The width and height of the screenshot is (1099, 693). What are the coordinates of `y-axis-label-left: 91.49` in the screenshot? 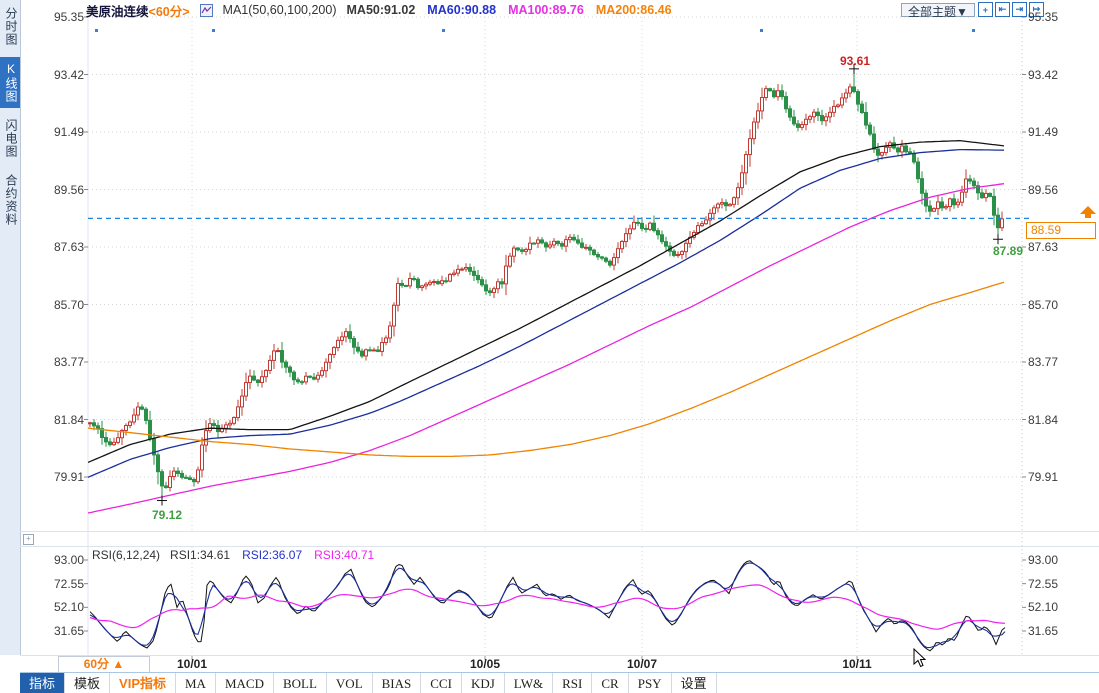 It's located at (68, 132).